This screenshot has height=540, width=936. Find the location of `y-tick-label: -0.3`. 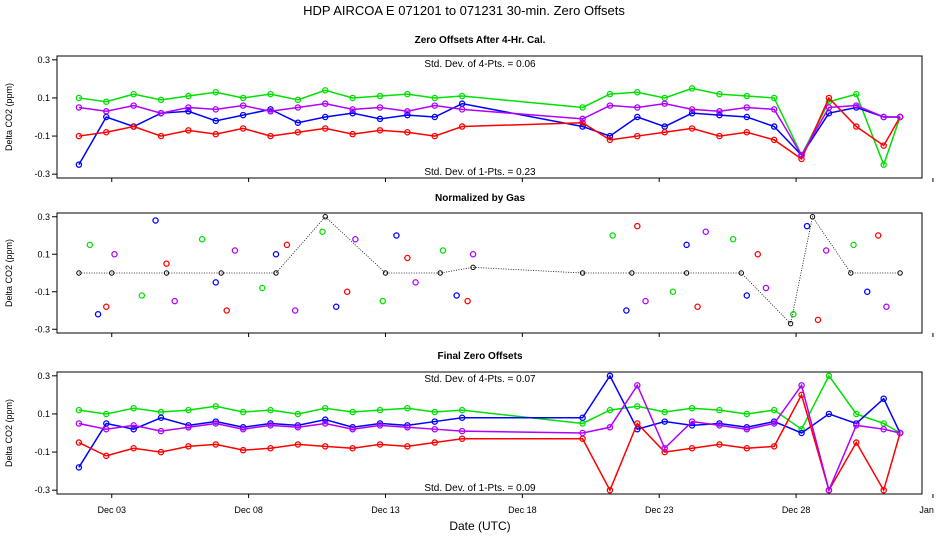

y-tick-label: -0.3 is located at coordinates (42, 490).